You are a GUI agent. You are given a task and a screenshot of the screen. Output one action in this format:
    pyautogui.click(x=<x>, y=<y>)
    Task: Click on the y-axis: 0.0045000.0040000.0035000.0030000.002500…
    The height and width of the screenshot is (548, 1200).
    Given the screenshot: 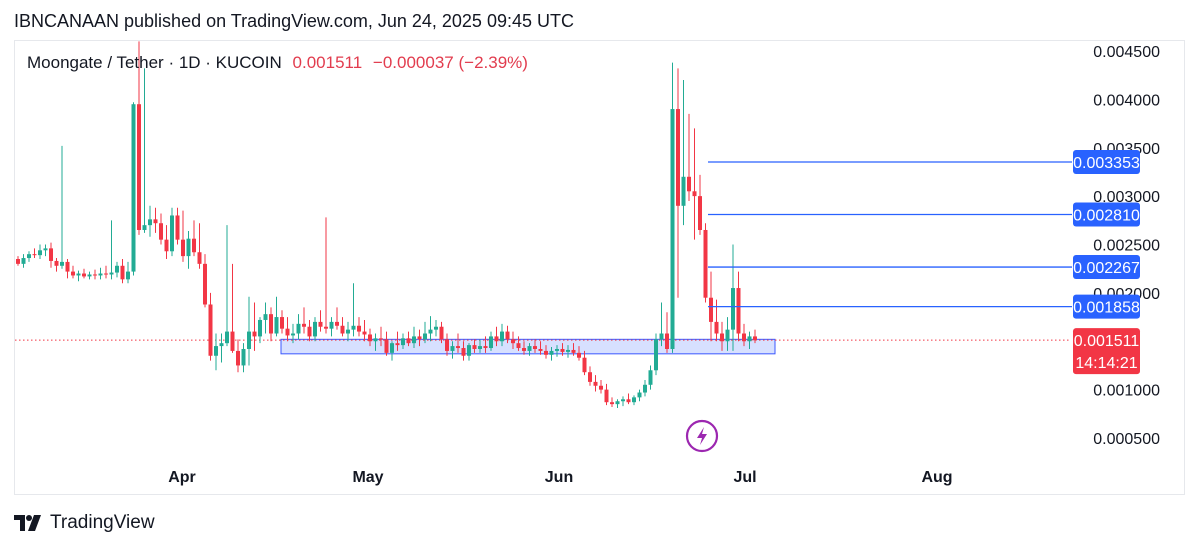 What is the action you would take?
    pyautogui.click(x=1126, y=246)
    